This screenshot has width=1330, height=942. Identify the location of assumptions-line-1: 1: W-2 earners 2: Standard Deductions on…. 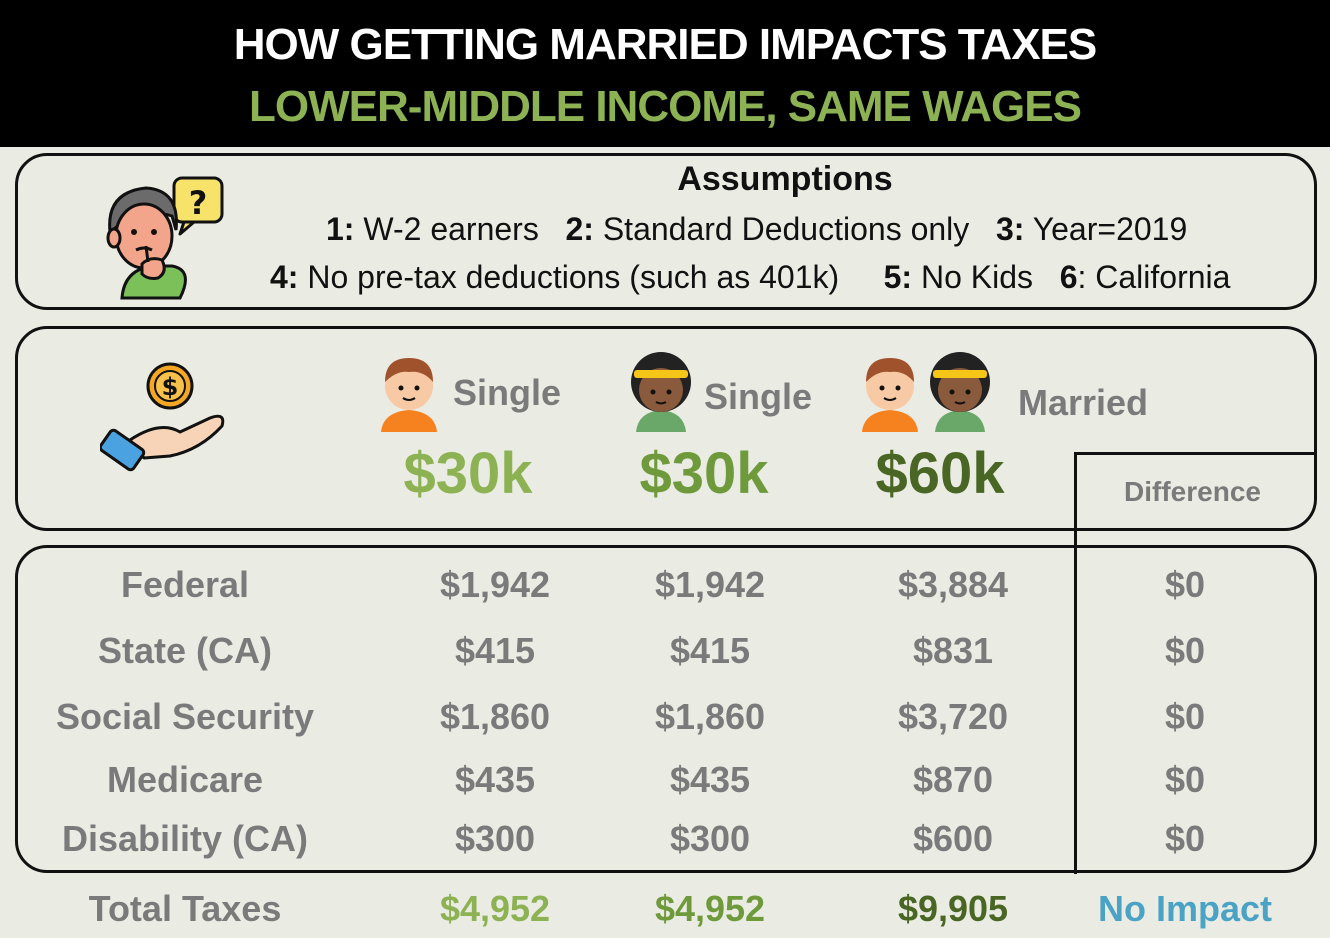
(756, 229).